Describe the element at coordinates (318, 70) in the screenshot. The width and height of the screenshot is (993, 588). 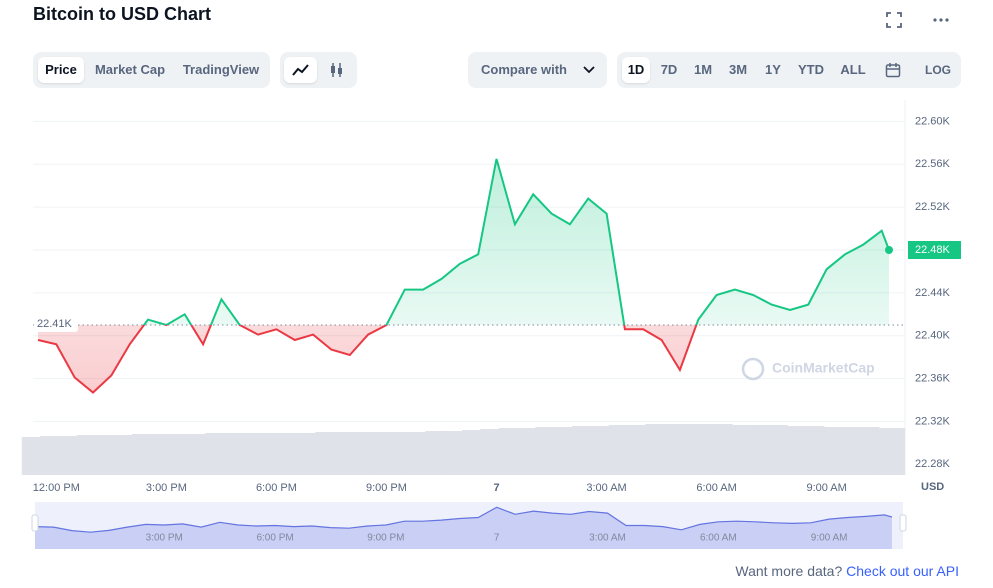
I see `chart-type-group` at that location.